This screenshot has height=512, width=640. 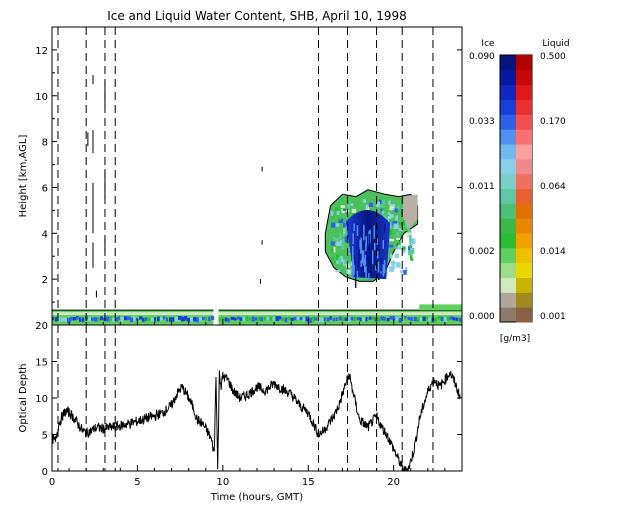 What do you see at coordinates (409, 211) in the screenshot?
I see `cloud-anvil` at bounding box center [409, 211].